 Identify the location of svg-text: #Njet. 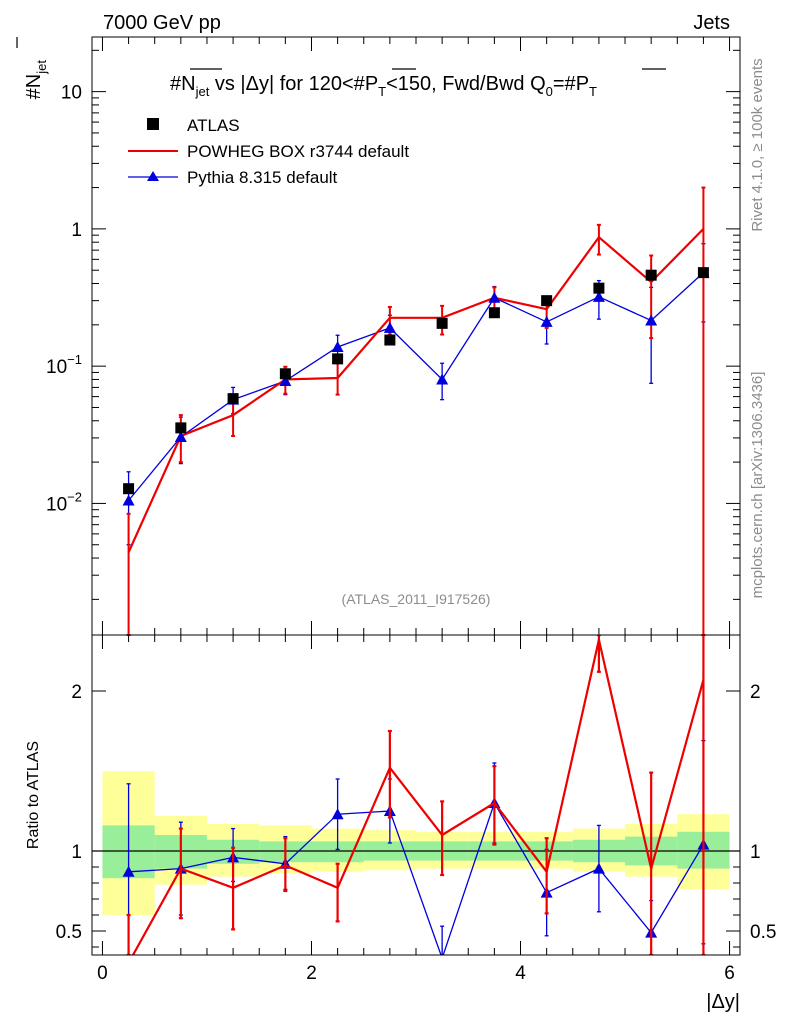
(36, 80).